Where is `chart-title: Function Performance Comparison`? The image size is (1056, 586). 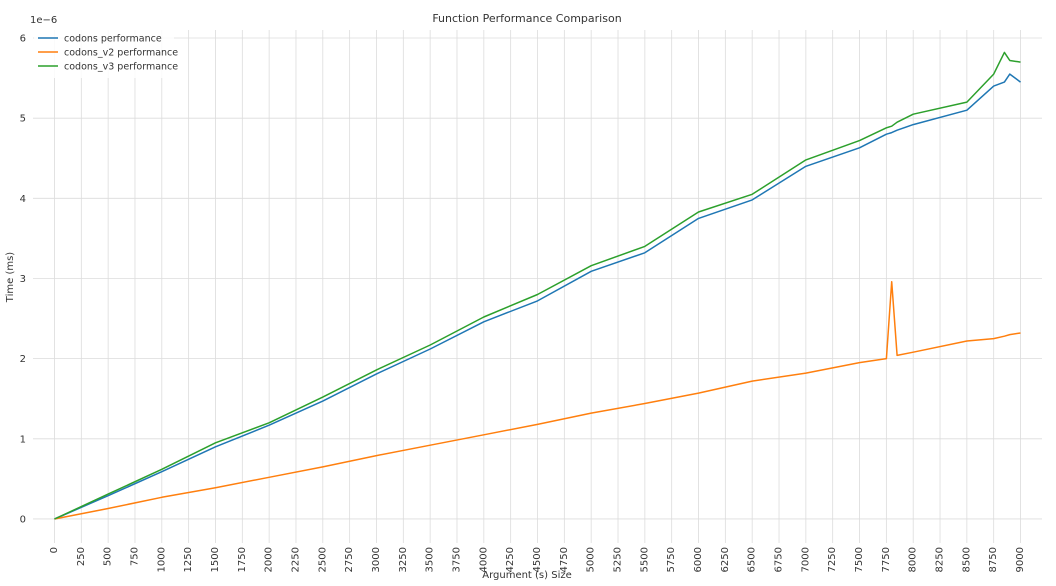 chart-title: Function Performance Comparison is located at coordinates (526, 18).